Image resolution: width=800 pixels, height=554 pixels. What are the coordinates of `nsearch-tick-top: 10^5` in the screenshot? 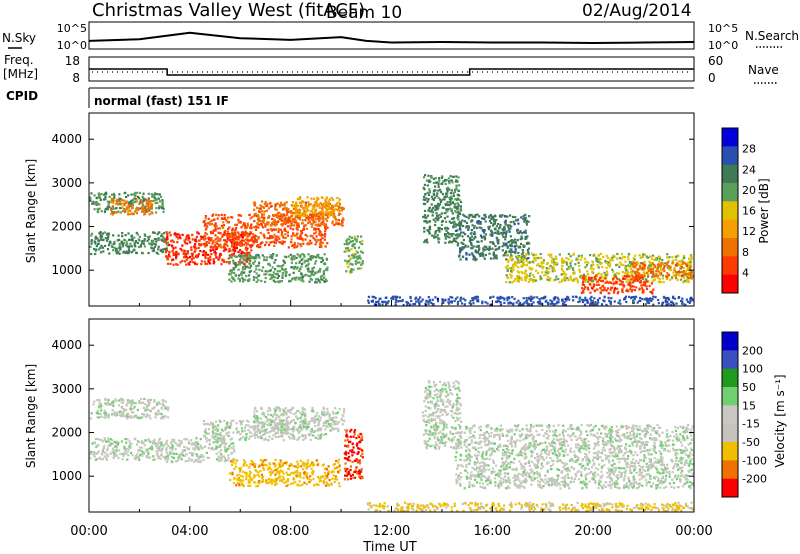 It's located at (723, 28).